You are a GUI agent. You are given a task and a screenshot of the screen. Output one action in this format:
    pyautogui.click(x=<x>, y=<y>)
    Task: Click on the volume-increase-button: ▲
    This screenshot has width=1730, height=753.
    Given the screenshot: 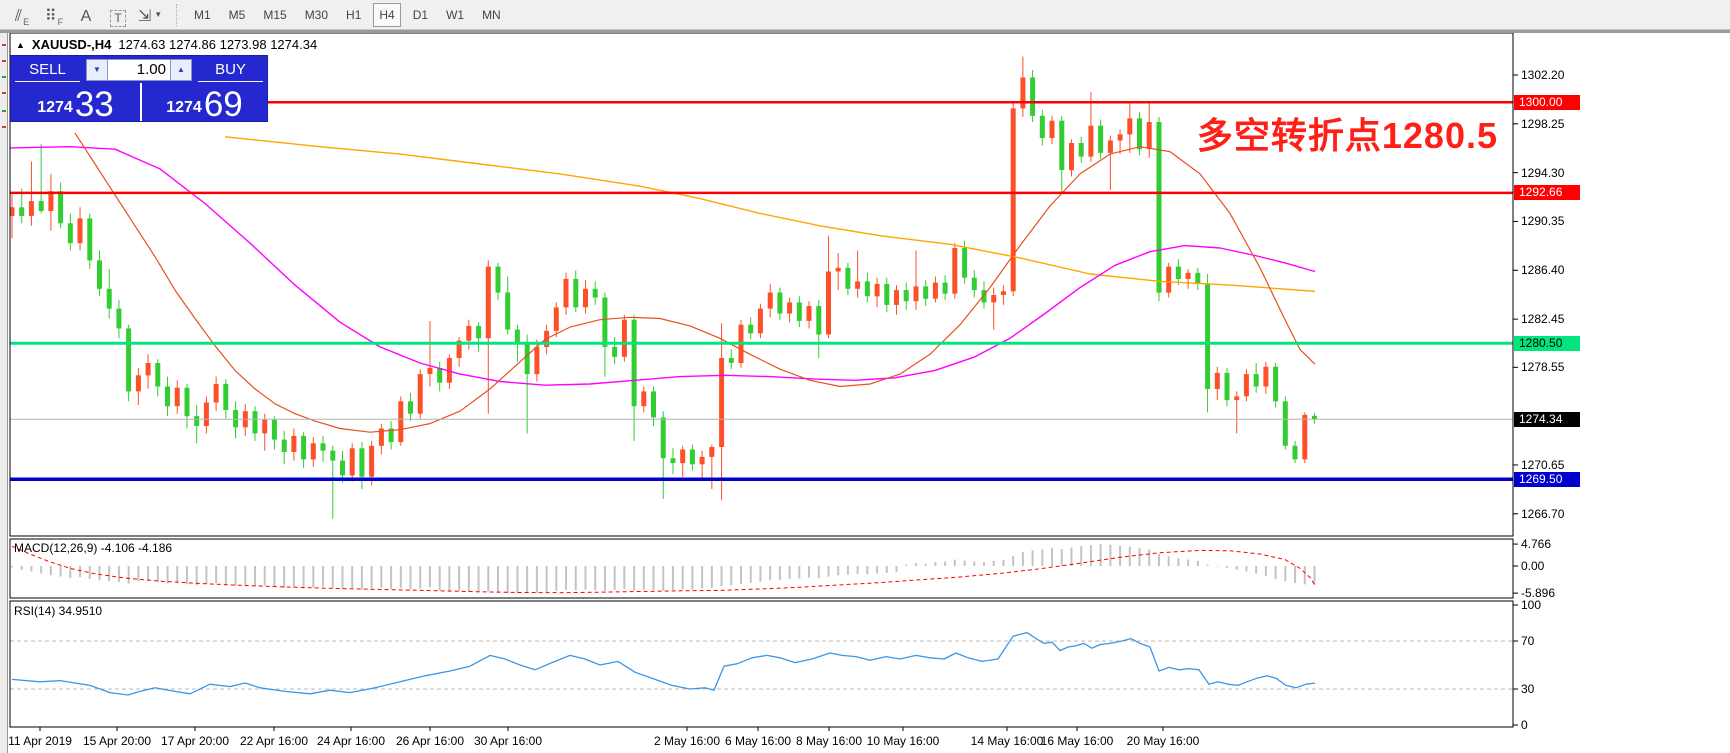 What is the action you would take?
    pyautogui.click(x=181, y=69)
    